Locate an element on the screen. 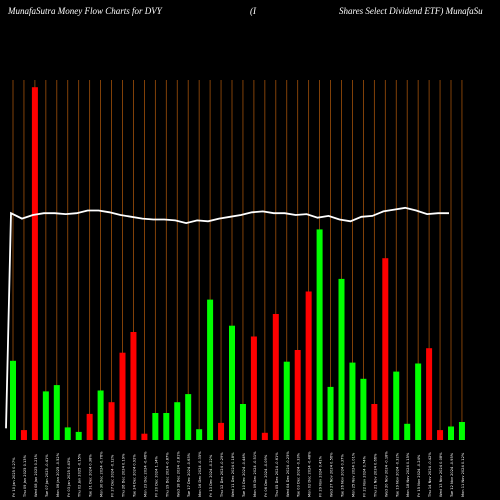  x-tick-label: Wed 13 Nov 2024 0.08% is located at coordinates (441, 474).